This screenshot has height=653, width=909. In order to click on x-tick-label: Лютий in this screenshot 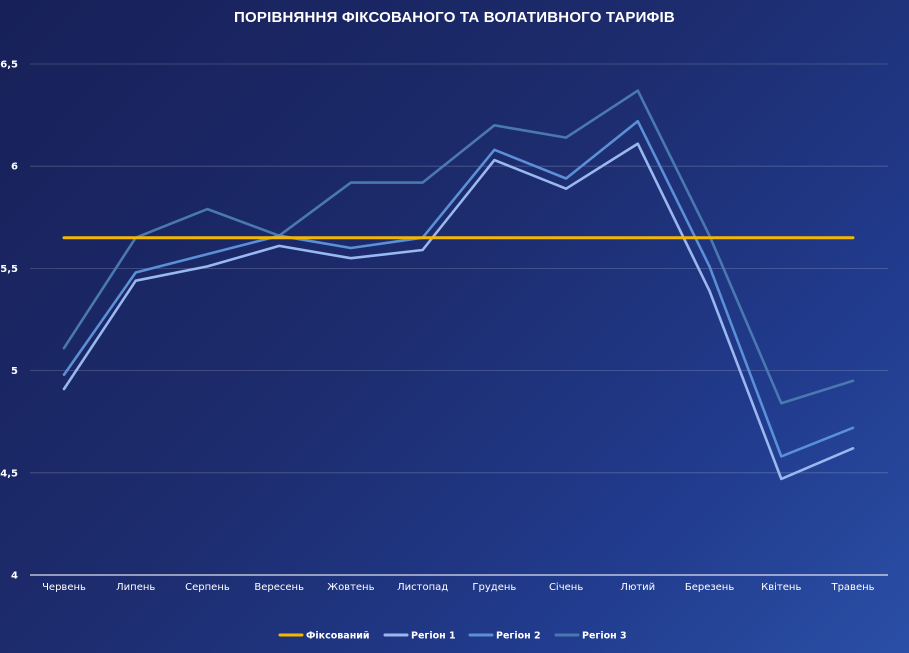, I will do `click(637, 587)`.